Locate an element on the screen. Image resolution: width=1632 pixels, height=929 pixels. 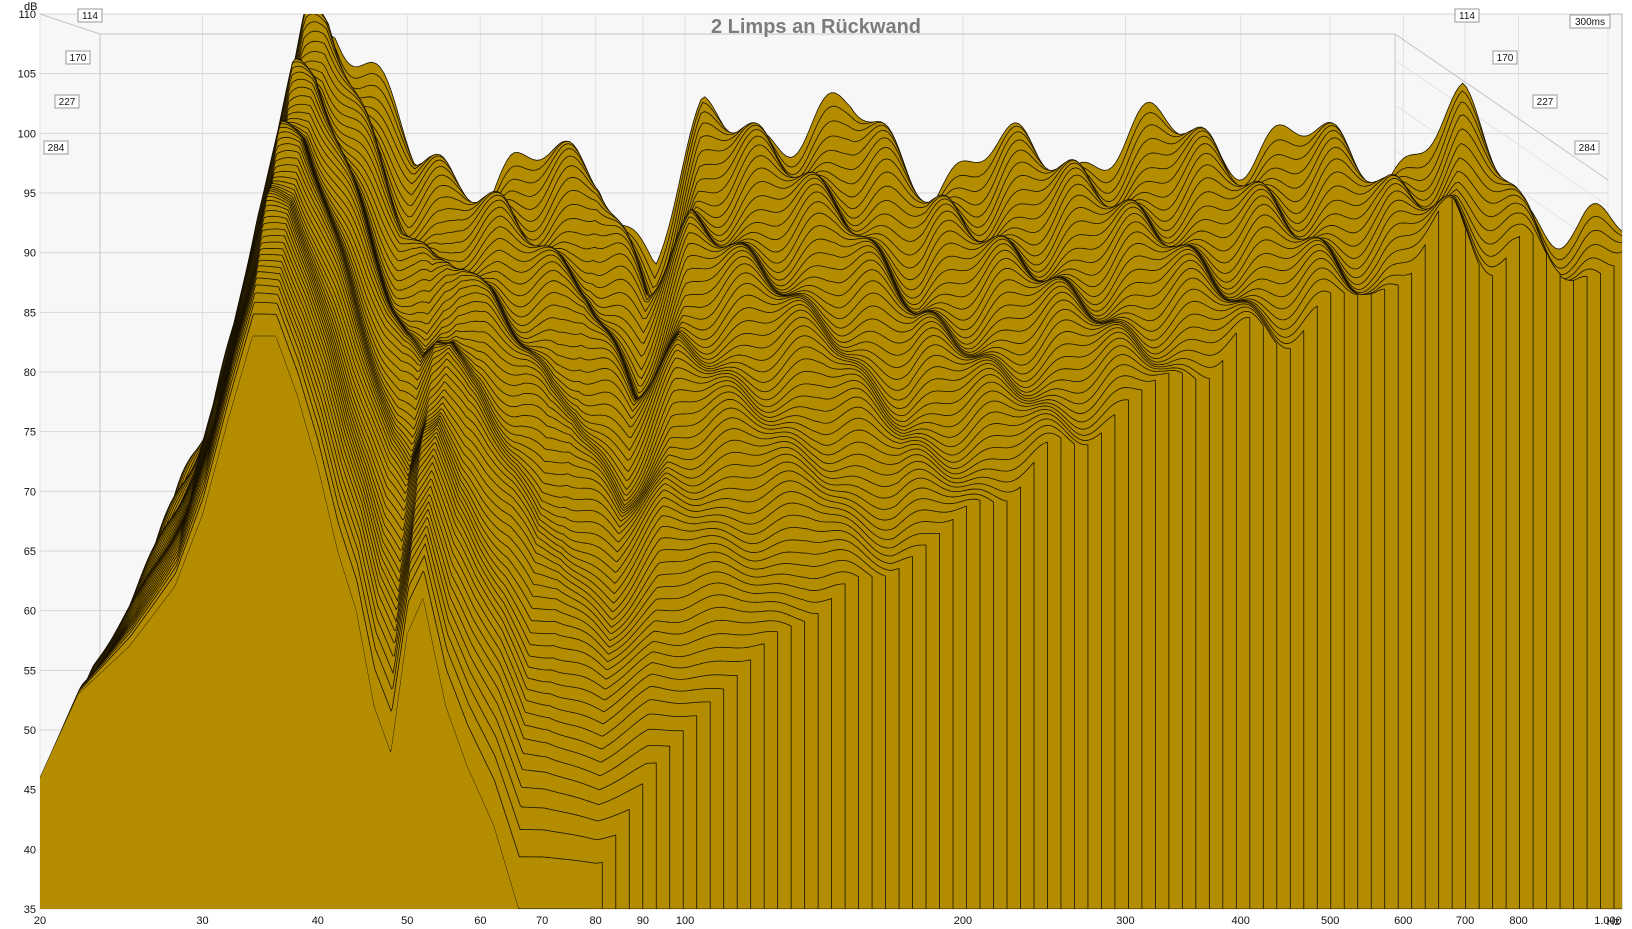
x-tick-label: 200 is located at coordinates (963, 921).